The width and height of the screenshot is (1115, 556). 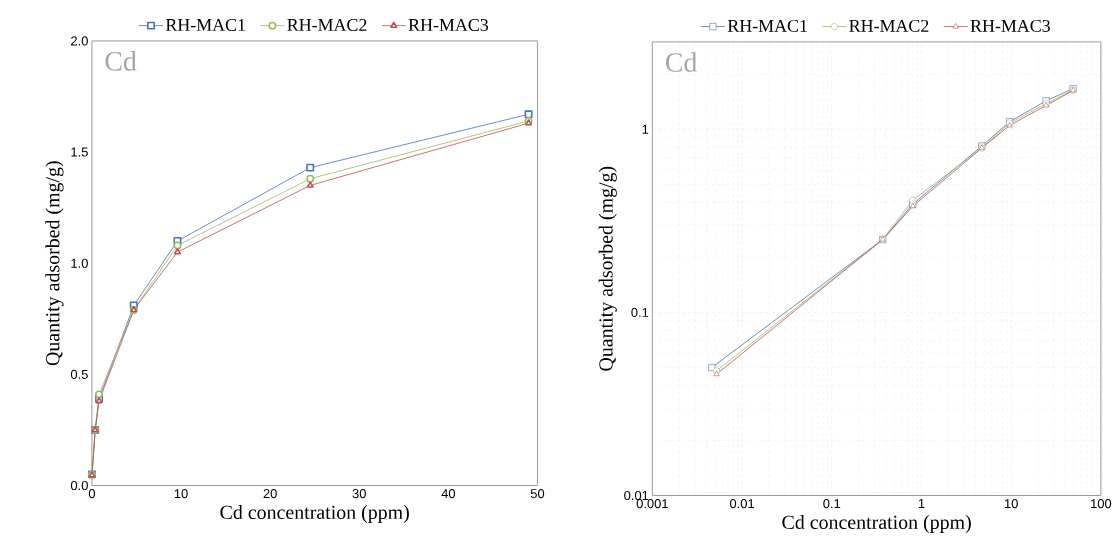 I want to click on x-tick-label: 50, so click(x=537, y=493).